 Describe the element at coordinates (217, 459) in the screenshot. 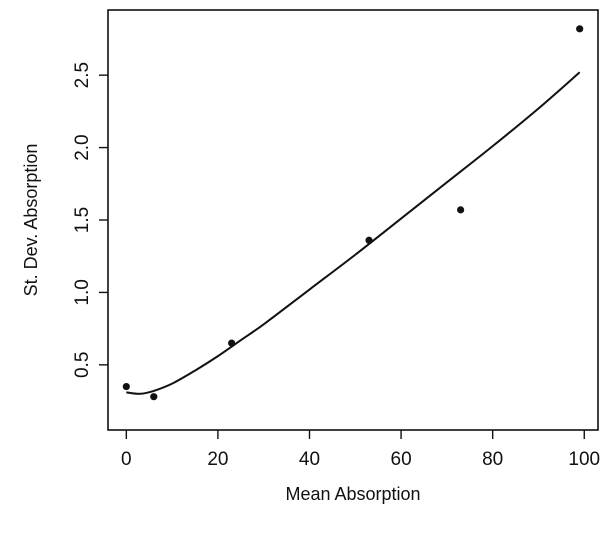

I see `x-tick-label: 20` at that location.